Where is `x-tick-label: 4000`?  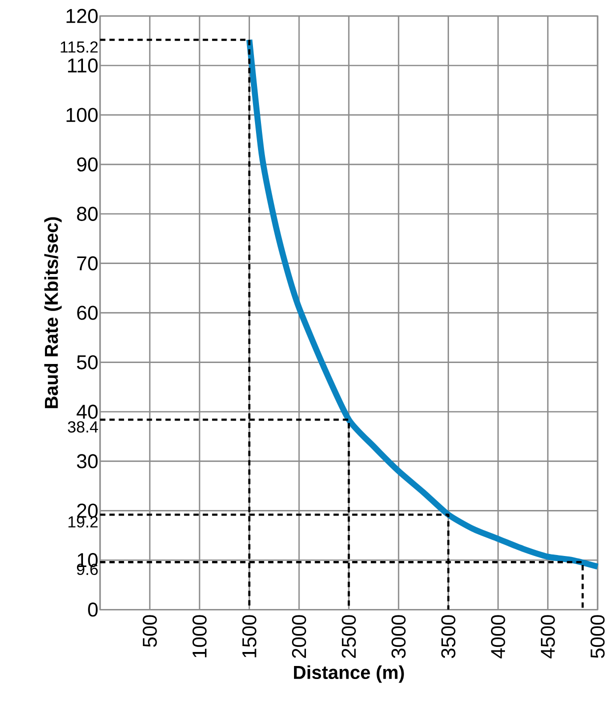 x-tick-label: 4000 is located at coordinates (498, 636).